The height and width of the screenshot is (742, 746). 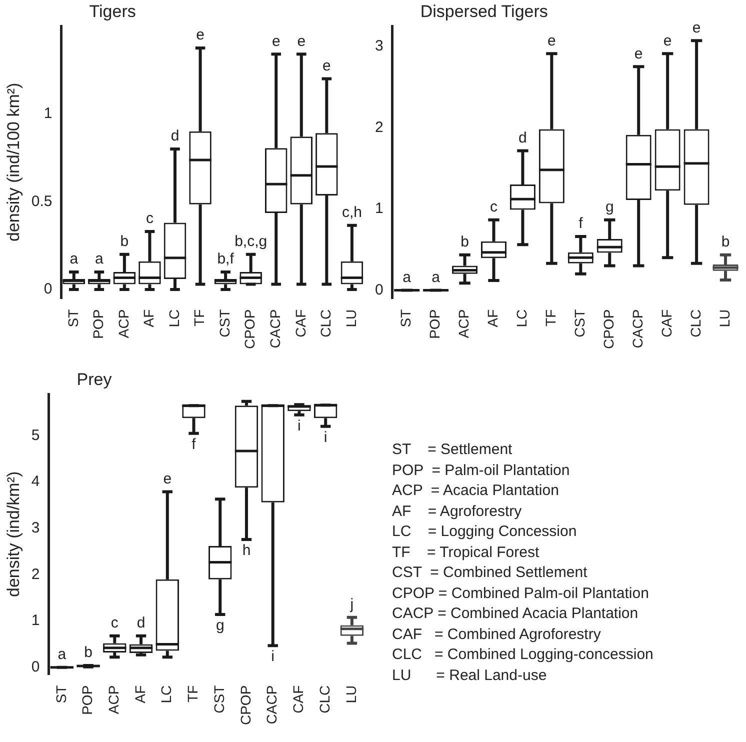 What do you see at coordinates (470, 676) in the screenshot?
I see `text: LU = Real Land-use` at bounding box center [470, 676].